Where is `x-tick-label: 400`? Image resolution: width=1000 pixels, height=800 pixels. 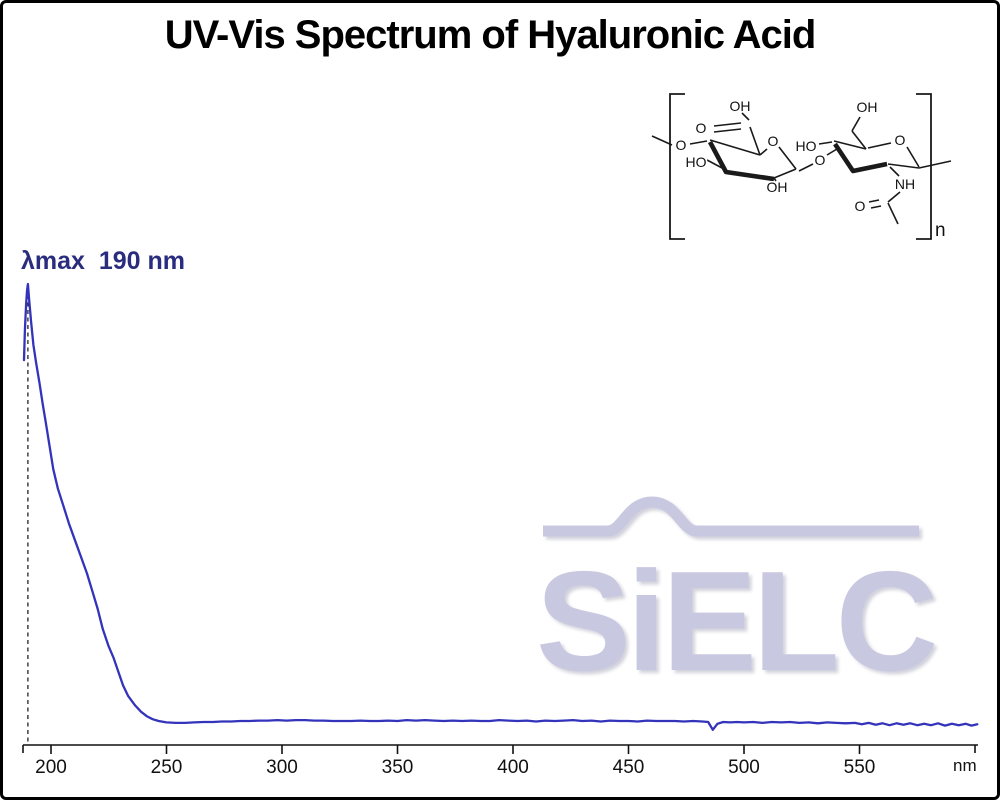
x-tick-label: 400 is located at coordinates (513, 767).